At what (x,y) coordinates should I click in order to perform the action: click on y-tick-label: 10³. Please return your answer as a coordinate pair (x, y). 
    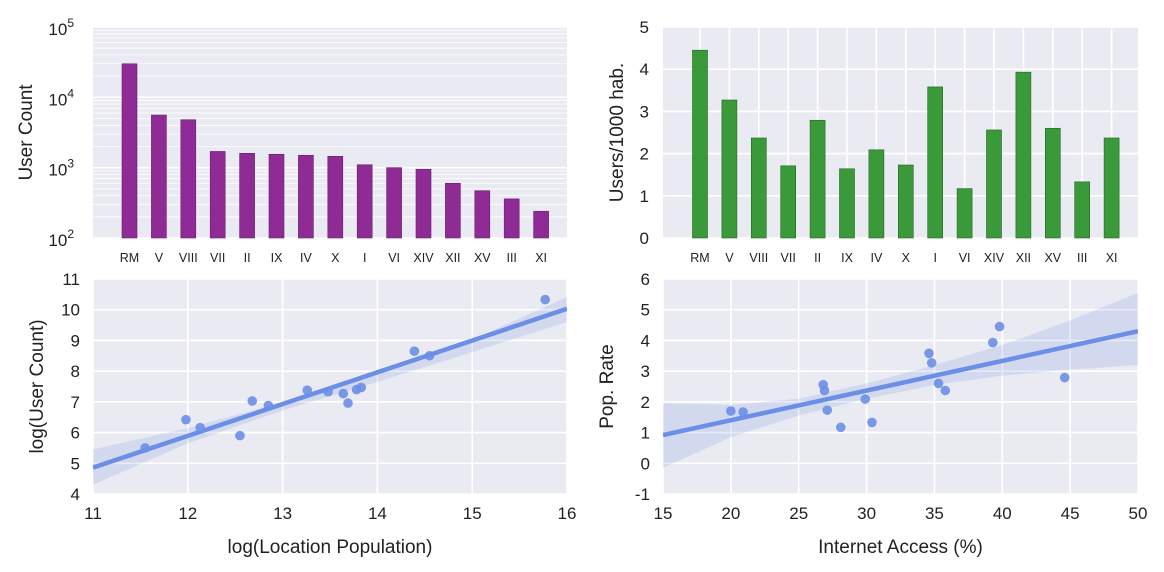
    Looking at the image, I should click on (61, 168).